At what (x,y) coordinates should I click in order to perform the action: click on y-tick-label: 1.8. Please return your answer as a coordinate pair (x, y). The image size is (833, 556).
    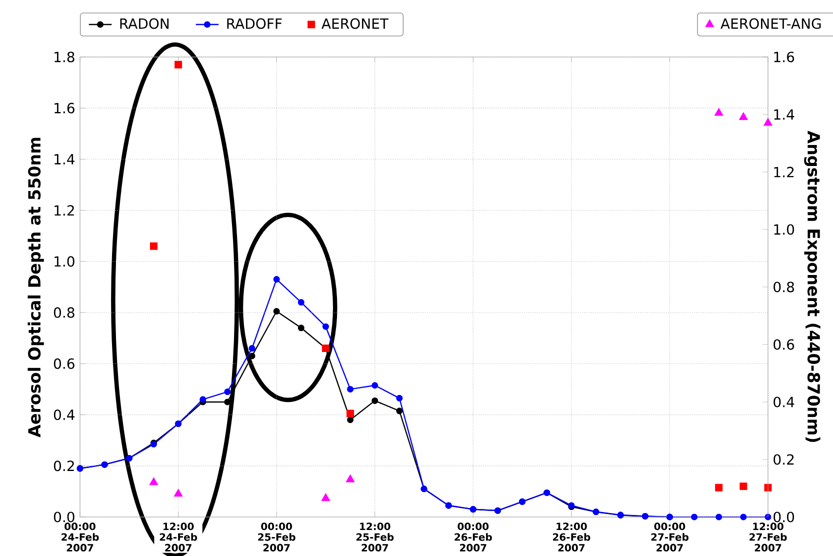
    Looking at the image, I should click on (64, 57).